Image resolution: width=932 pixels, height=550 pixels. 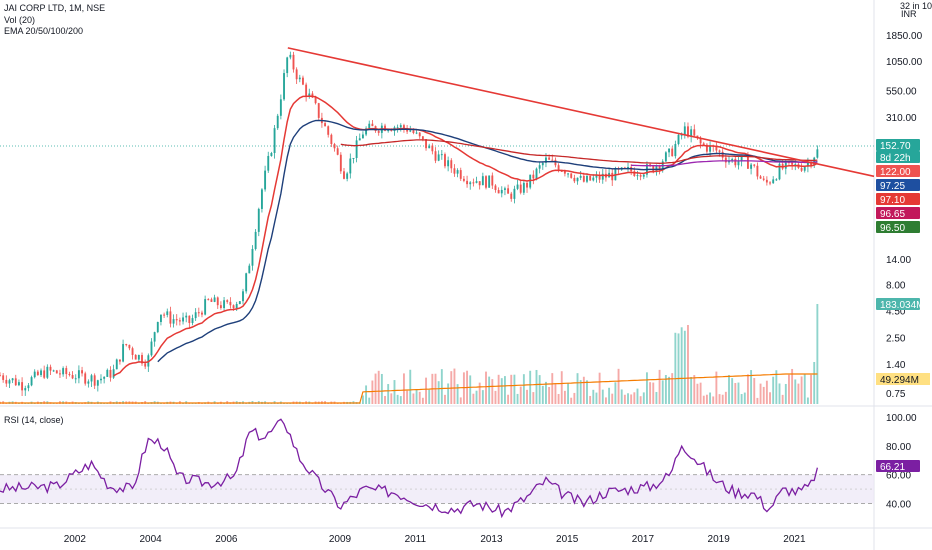 What do you see at coordinates (895, 172) in the screenshot?
I see `ema20-badge: 122.00` at bounding box center [895, 172].